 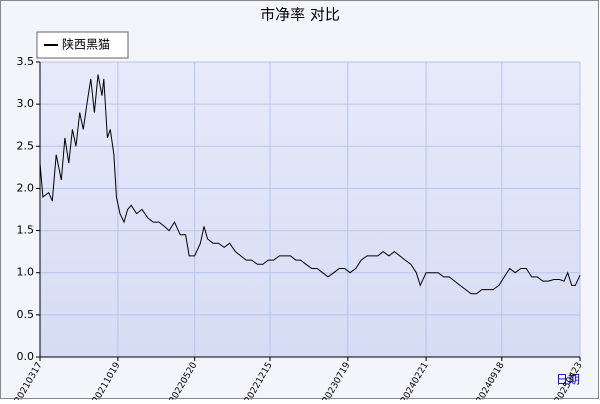 What do you see at coordinates (568, 380) in the screenshot?
I see `x-axis-label: 日期` at bounding box center [568, 380].